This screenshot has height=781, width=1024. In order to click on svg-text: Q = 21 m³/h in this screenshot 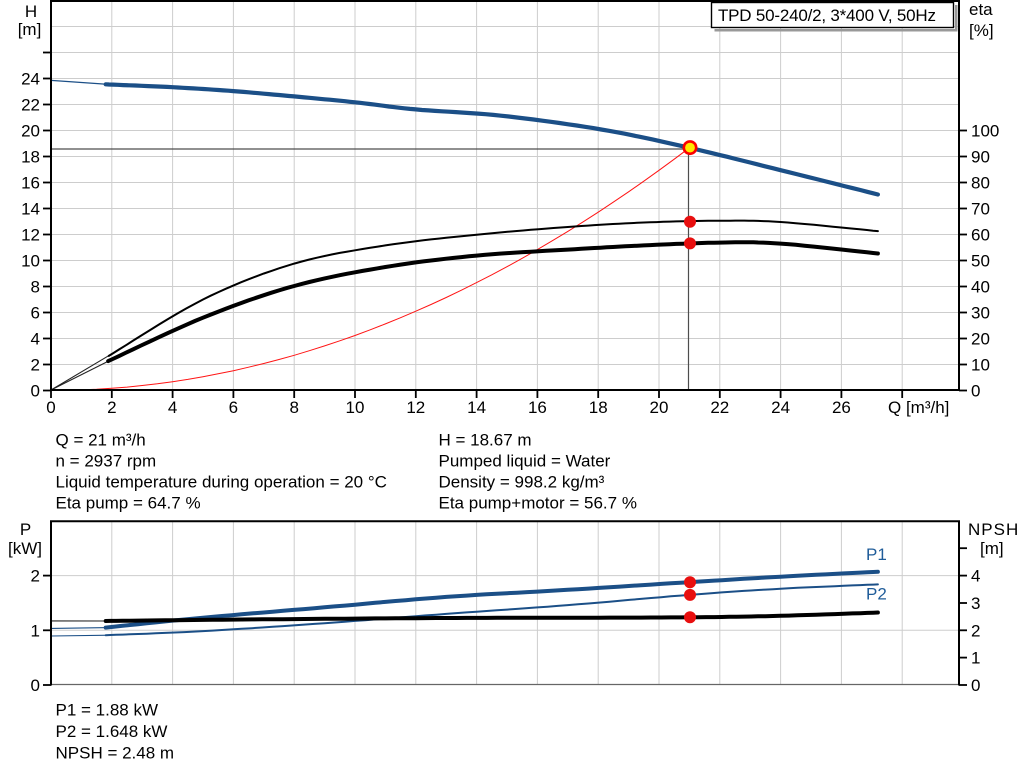, I will do `click(101, 440)`.